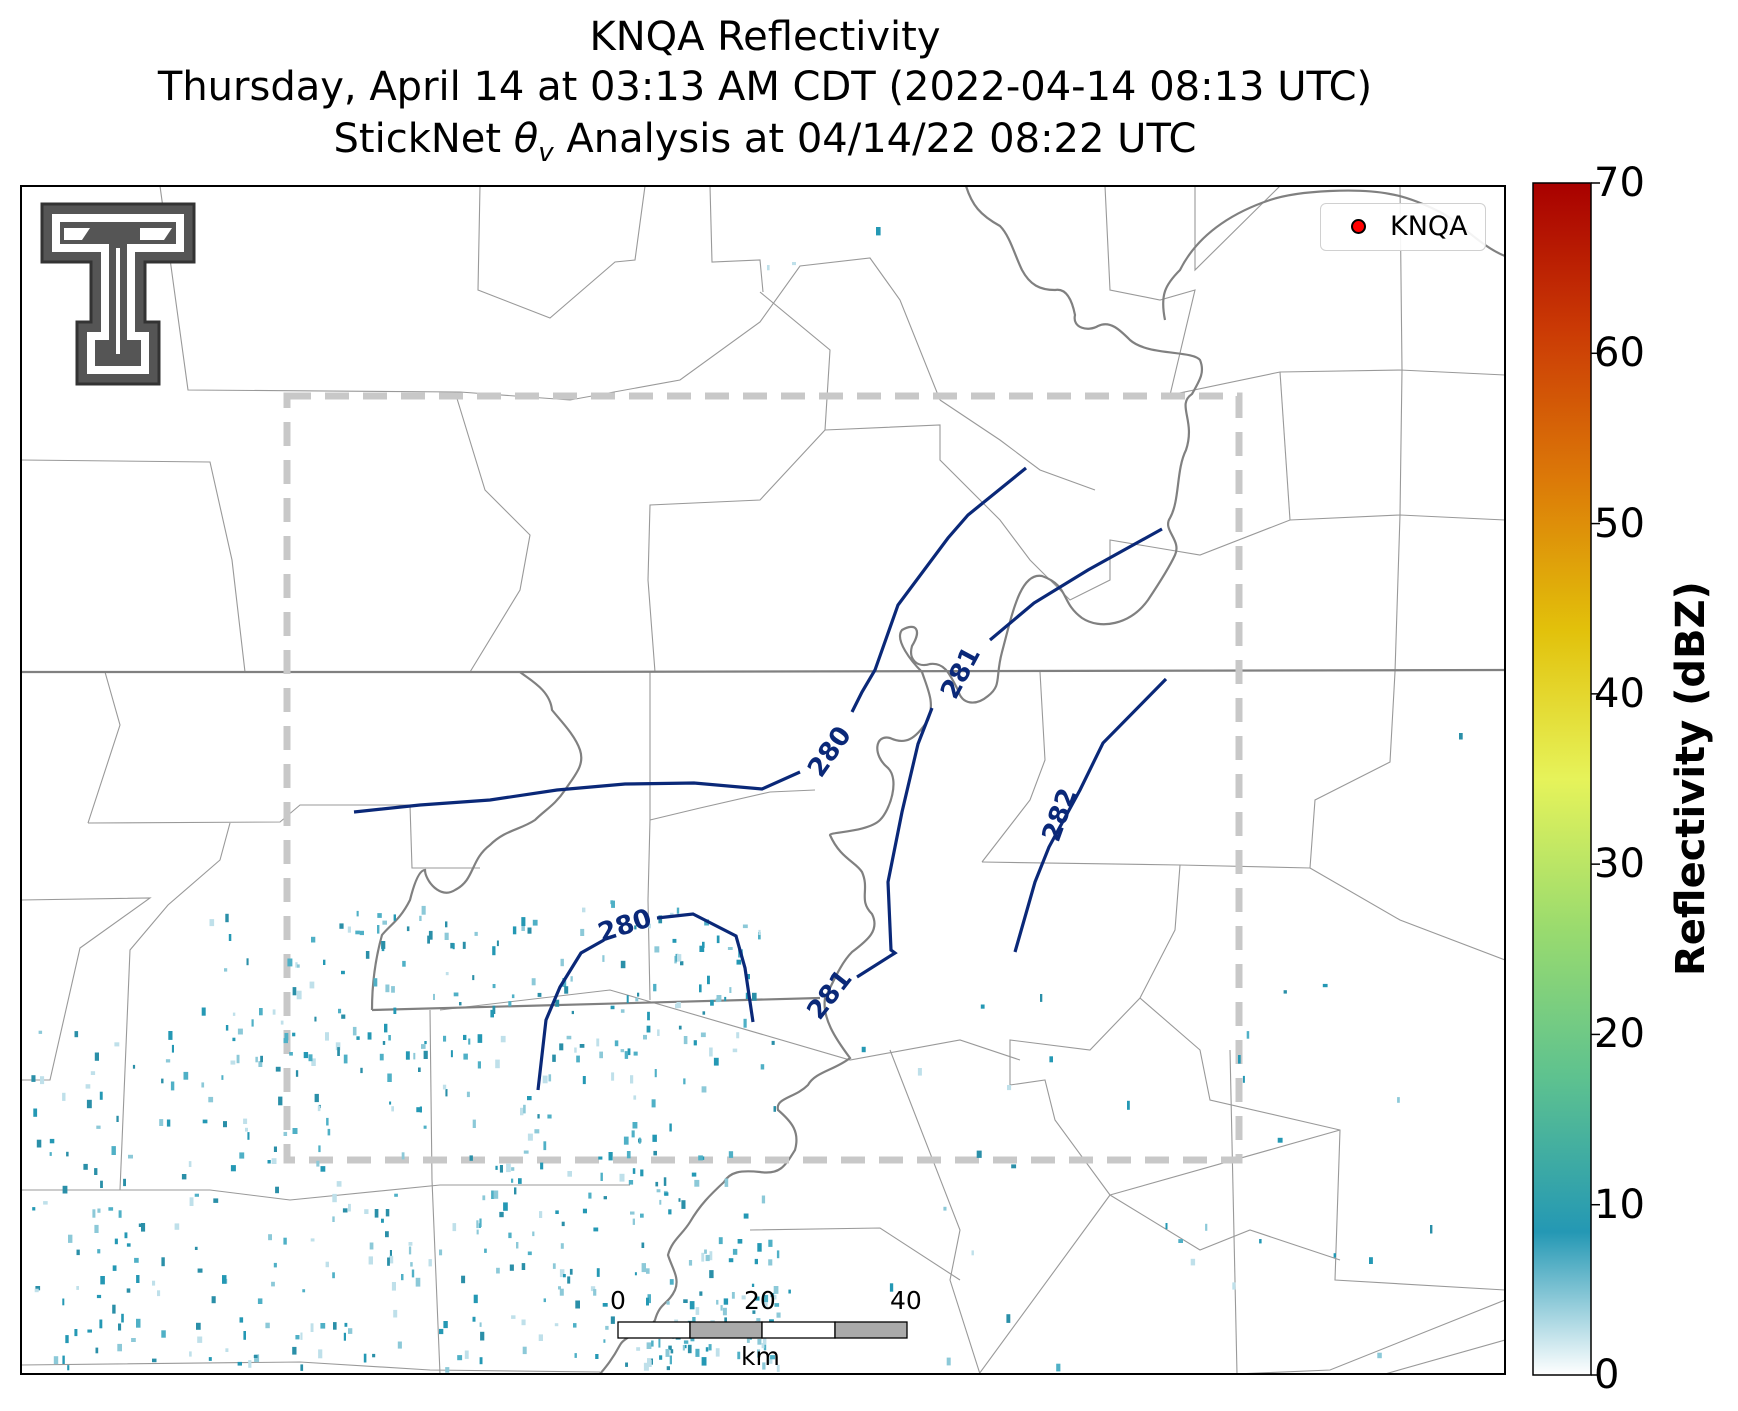  What do you see at coordinates (830, 752) in the screenshot?
I see `contour-label: 280` at bounding box center [830, 752].